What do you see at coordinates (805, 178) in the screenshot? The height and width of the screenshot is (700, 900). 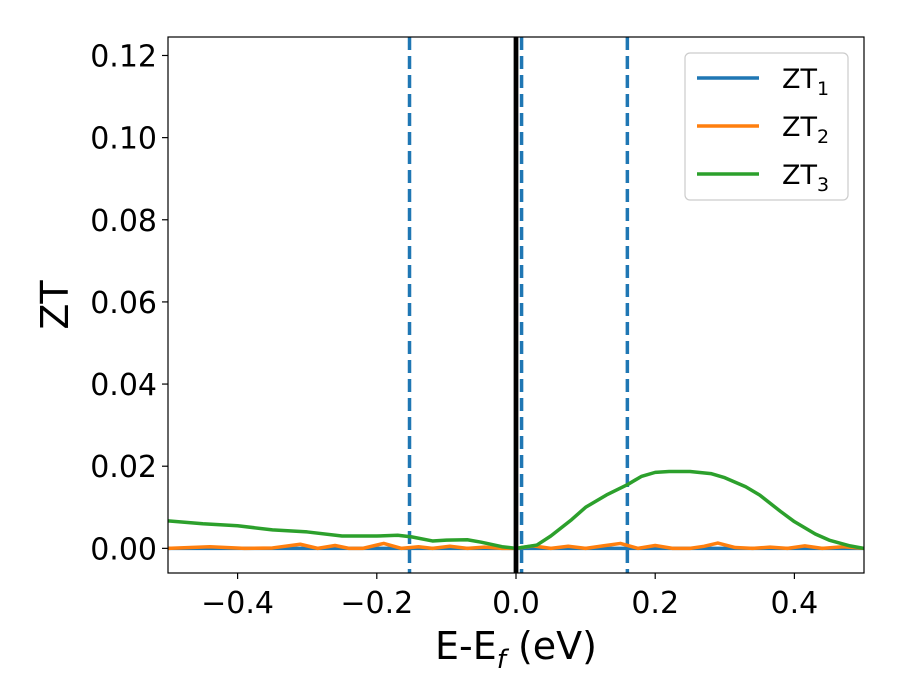 I see `legend-label-zt3: ZT3` at bounding box center [805, 178].